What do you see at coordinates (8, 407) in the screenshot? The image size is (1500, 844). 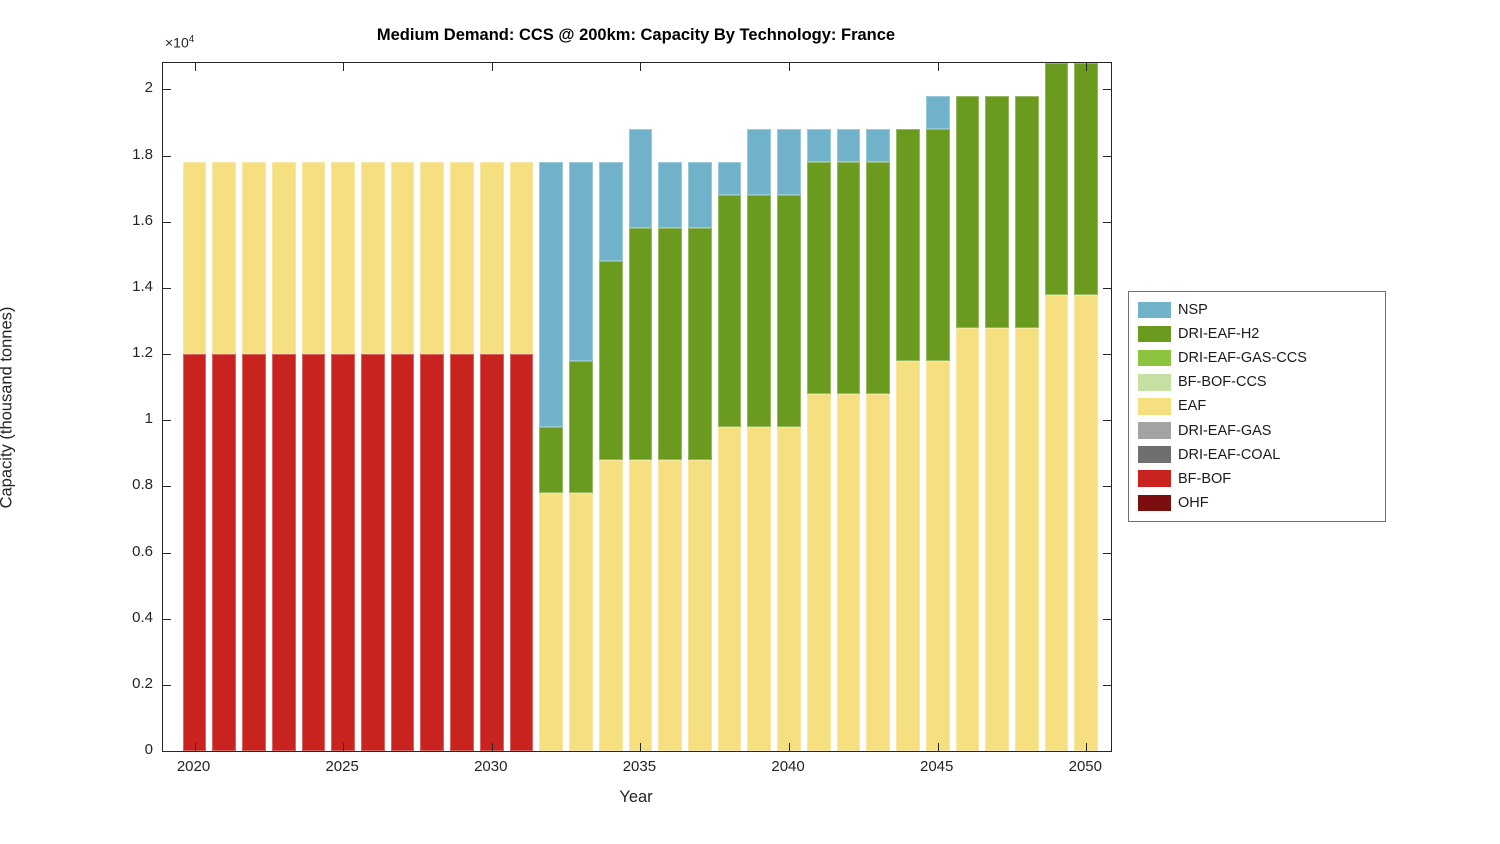 I see `y-axis-label: Capacity (thousand tonnes)` at bounding box center [8, 407].